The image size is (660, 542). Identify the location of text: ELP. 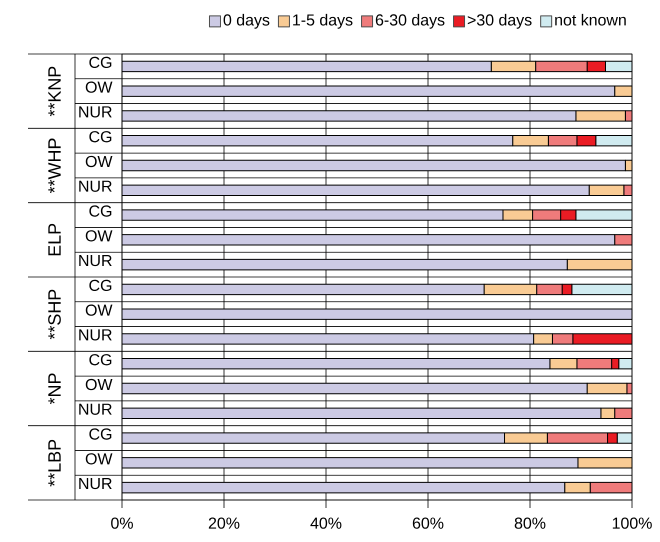
(54, 240).